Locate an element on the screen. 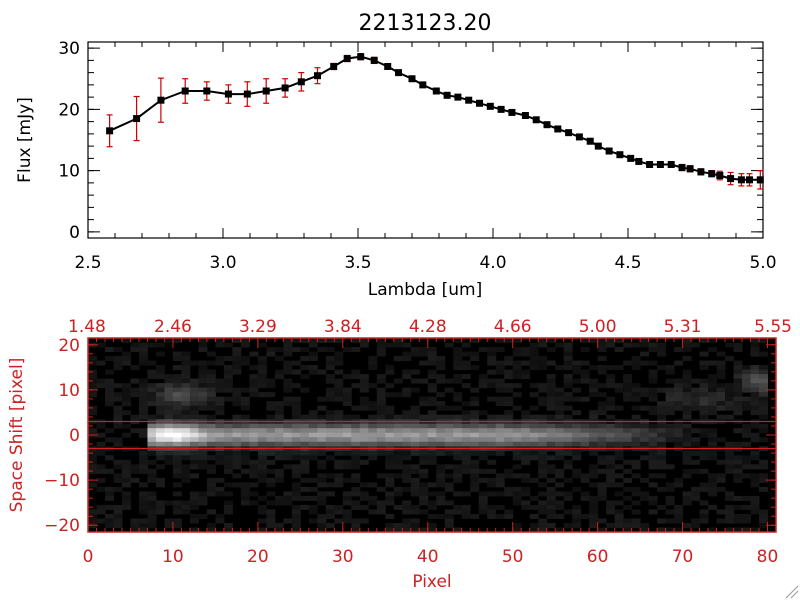 The width and height of the screenshot is (800, 600). resize-grip-icon is located at coordinates (792, 592).